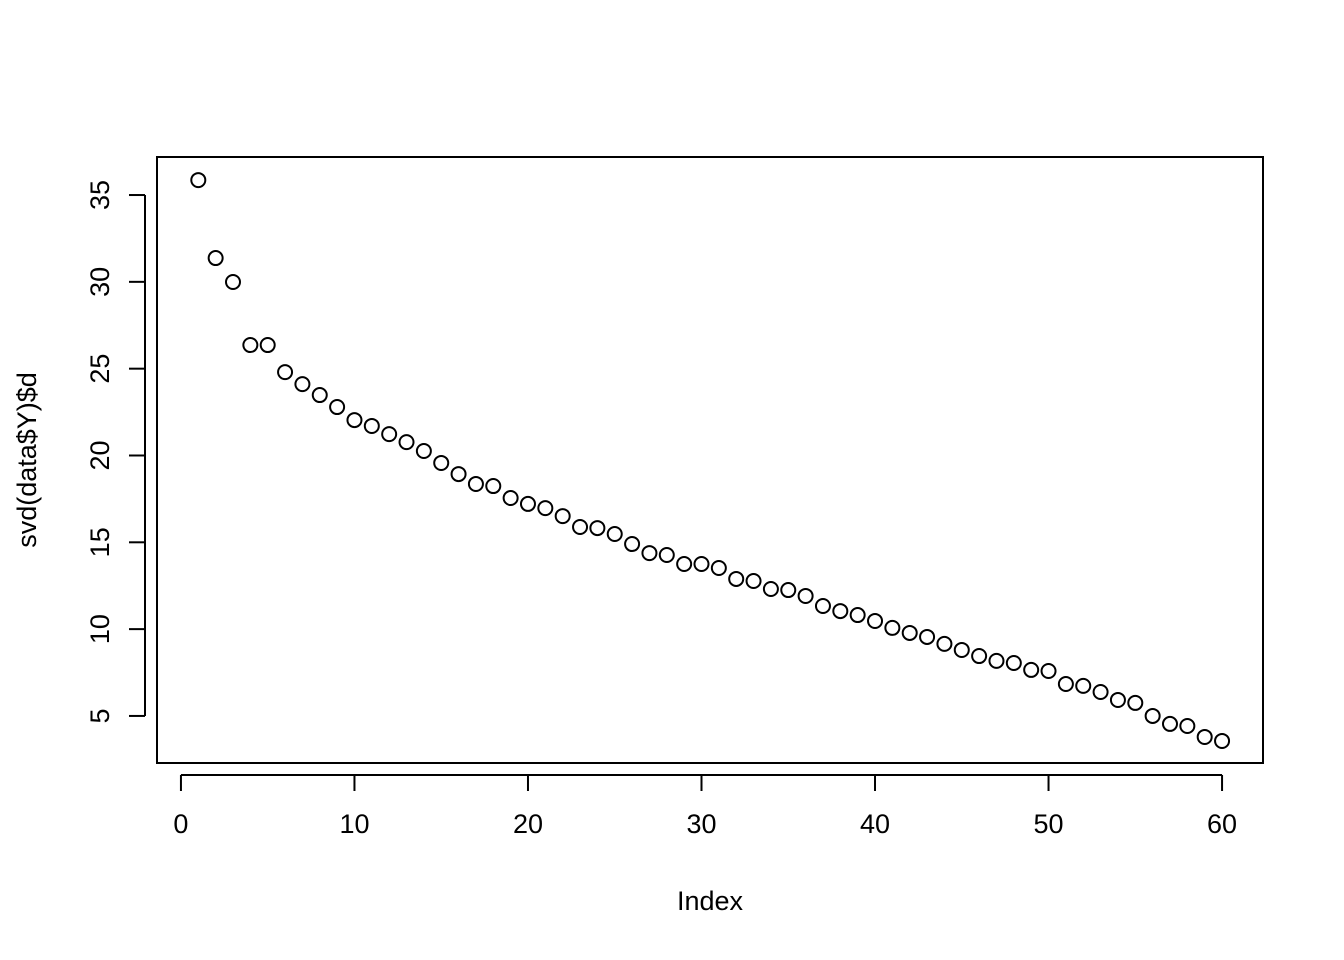  What do you see at coordinates (100, 715) in the screenshot?
I see `y-tick-label: 5` at bounding box center [100, 715].